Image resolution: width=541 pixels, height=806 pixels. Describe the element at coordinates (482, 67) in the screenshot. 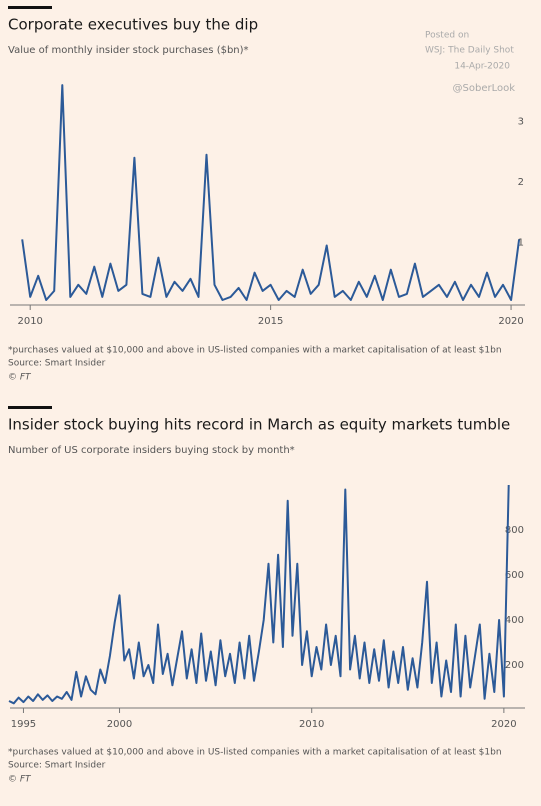

I see `watermark: 14-Apr-2020` at that location.